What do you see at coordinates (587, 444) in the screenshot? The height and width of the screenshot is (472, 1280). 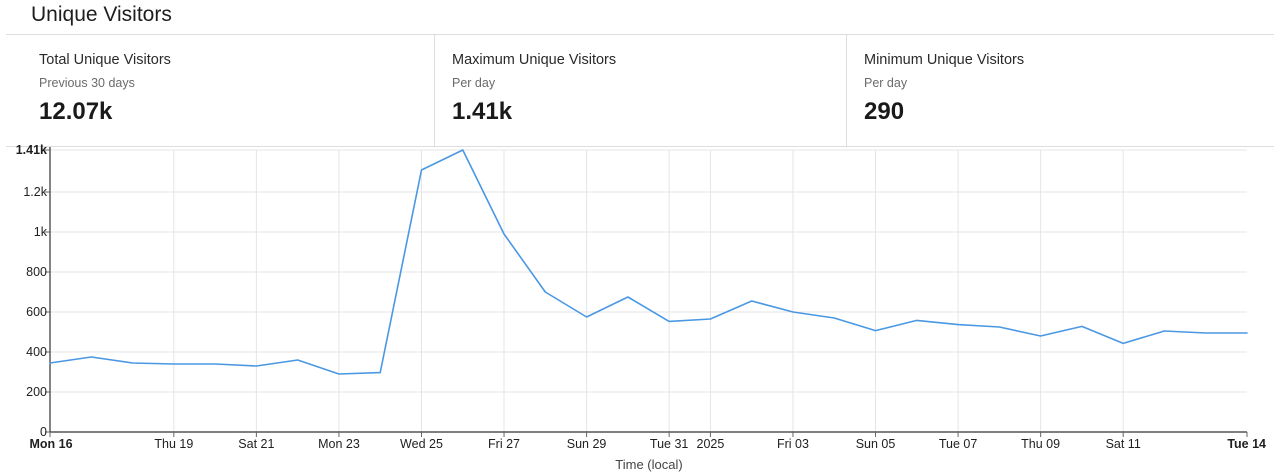 I see `x-tick-label: Sun 29` at bounding box center [587, 444].